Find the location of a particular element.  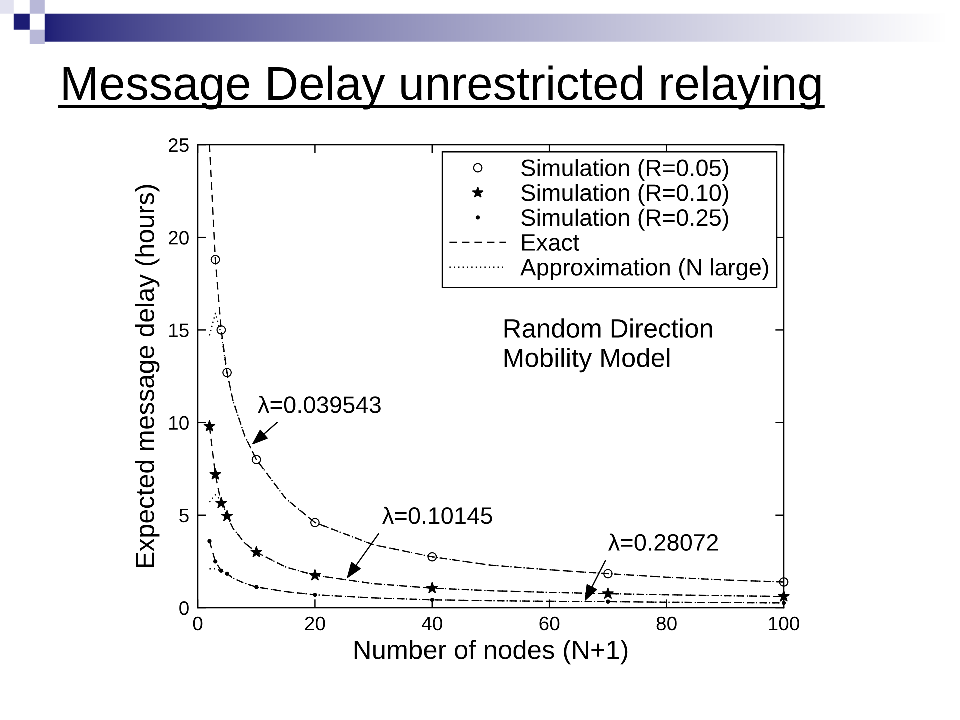

annotation: λ=0.039543 is located at coordinates (319, 405).